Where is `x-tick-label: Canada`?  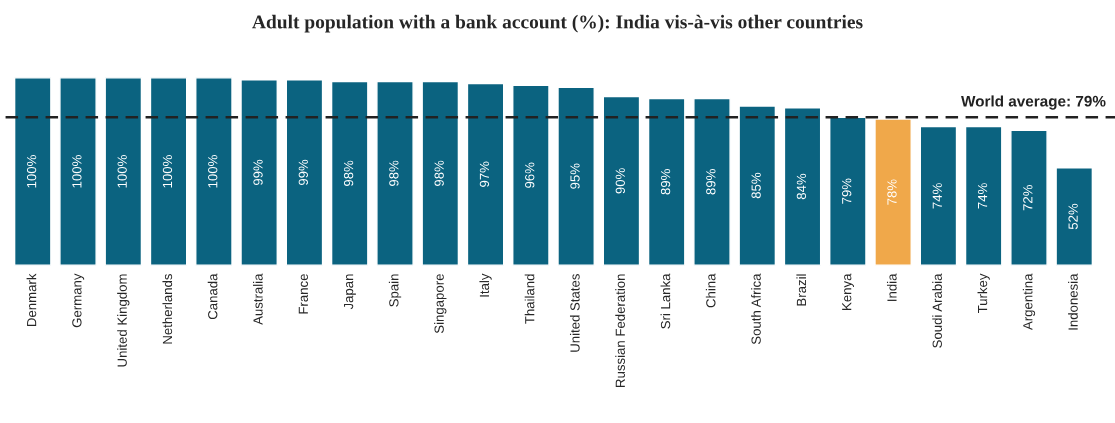 x-tick-label: Canada is located at coordinates (212, 296).